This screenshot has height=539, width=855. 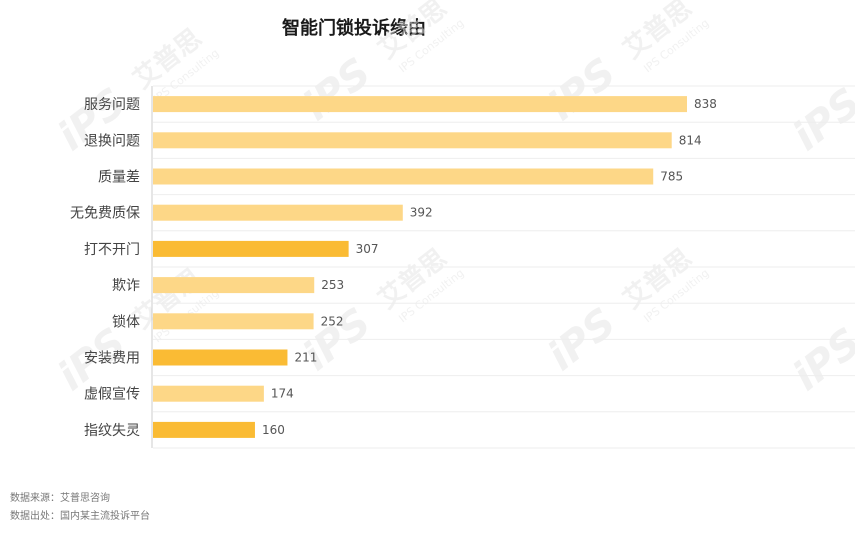 I want to click on value-label: 174, so click(x=282, y=394).